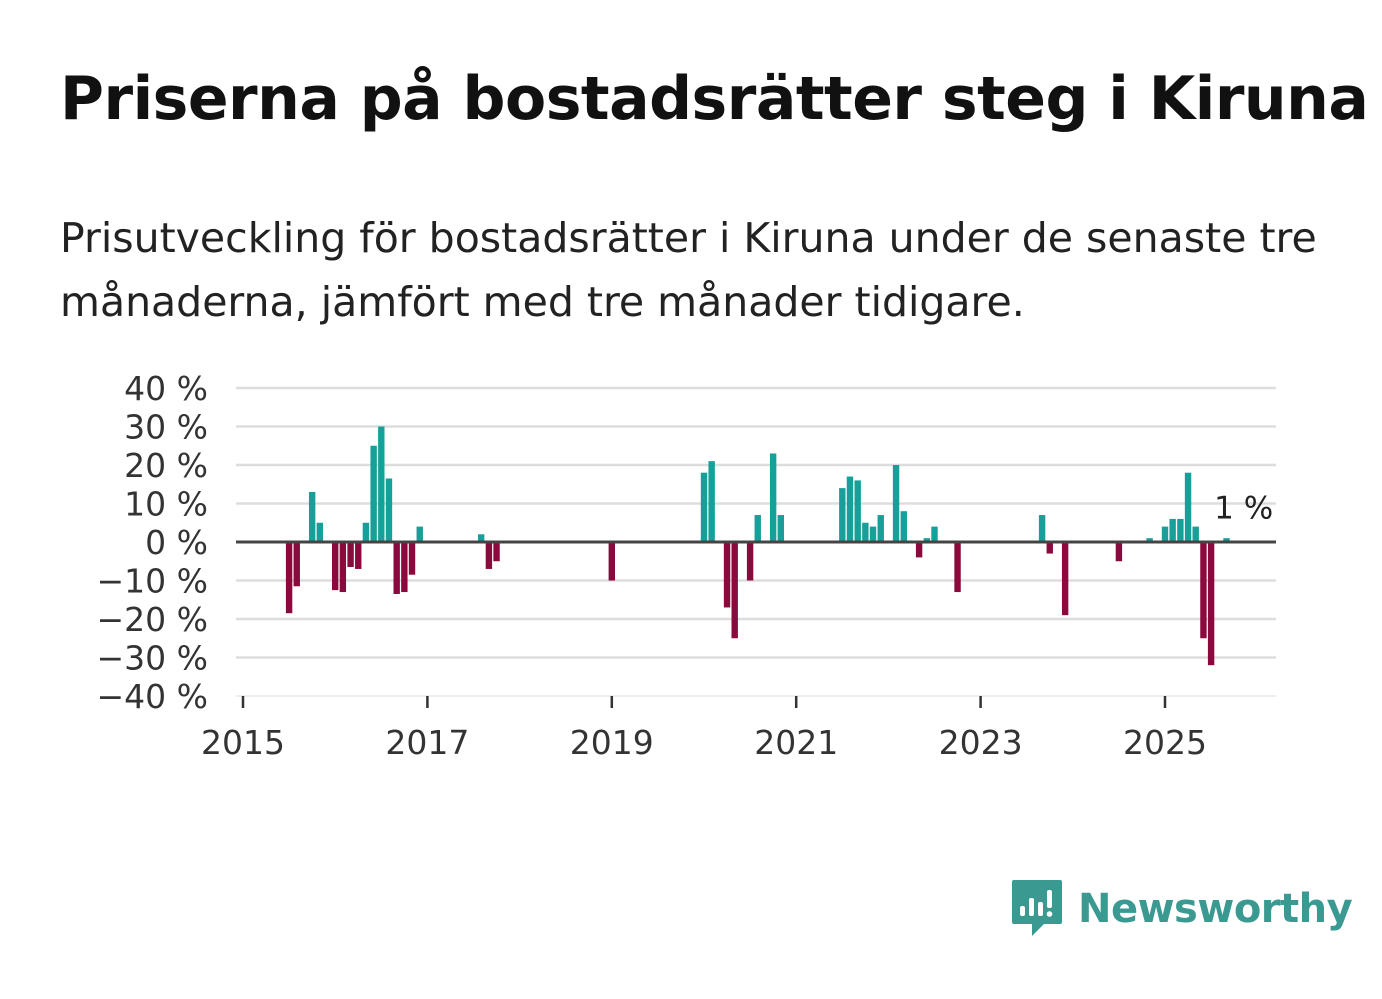 This screenshot has height=999, width=1382. Describe the element at coordinates (714, 99) in the screenshot. I see `chart-title: Priserna på bostadsrätter steg i Kiruna` at that location.